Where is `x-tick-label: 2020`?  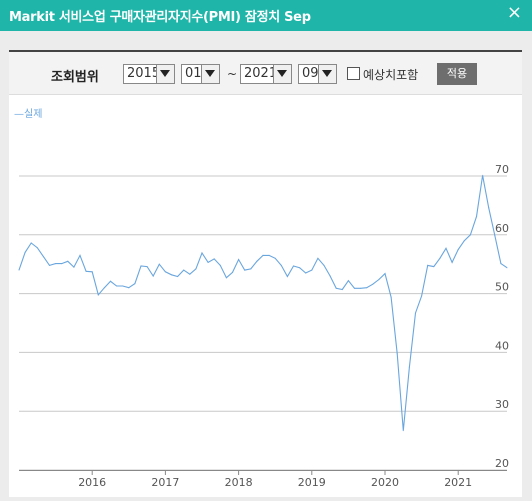 x-tick-label: 2020 is located at coordinates (385, 482).